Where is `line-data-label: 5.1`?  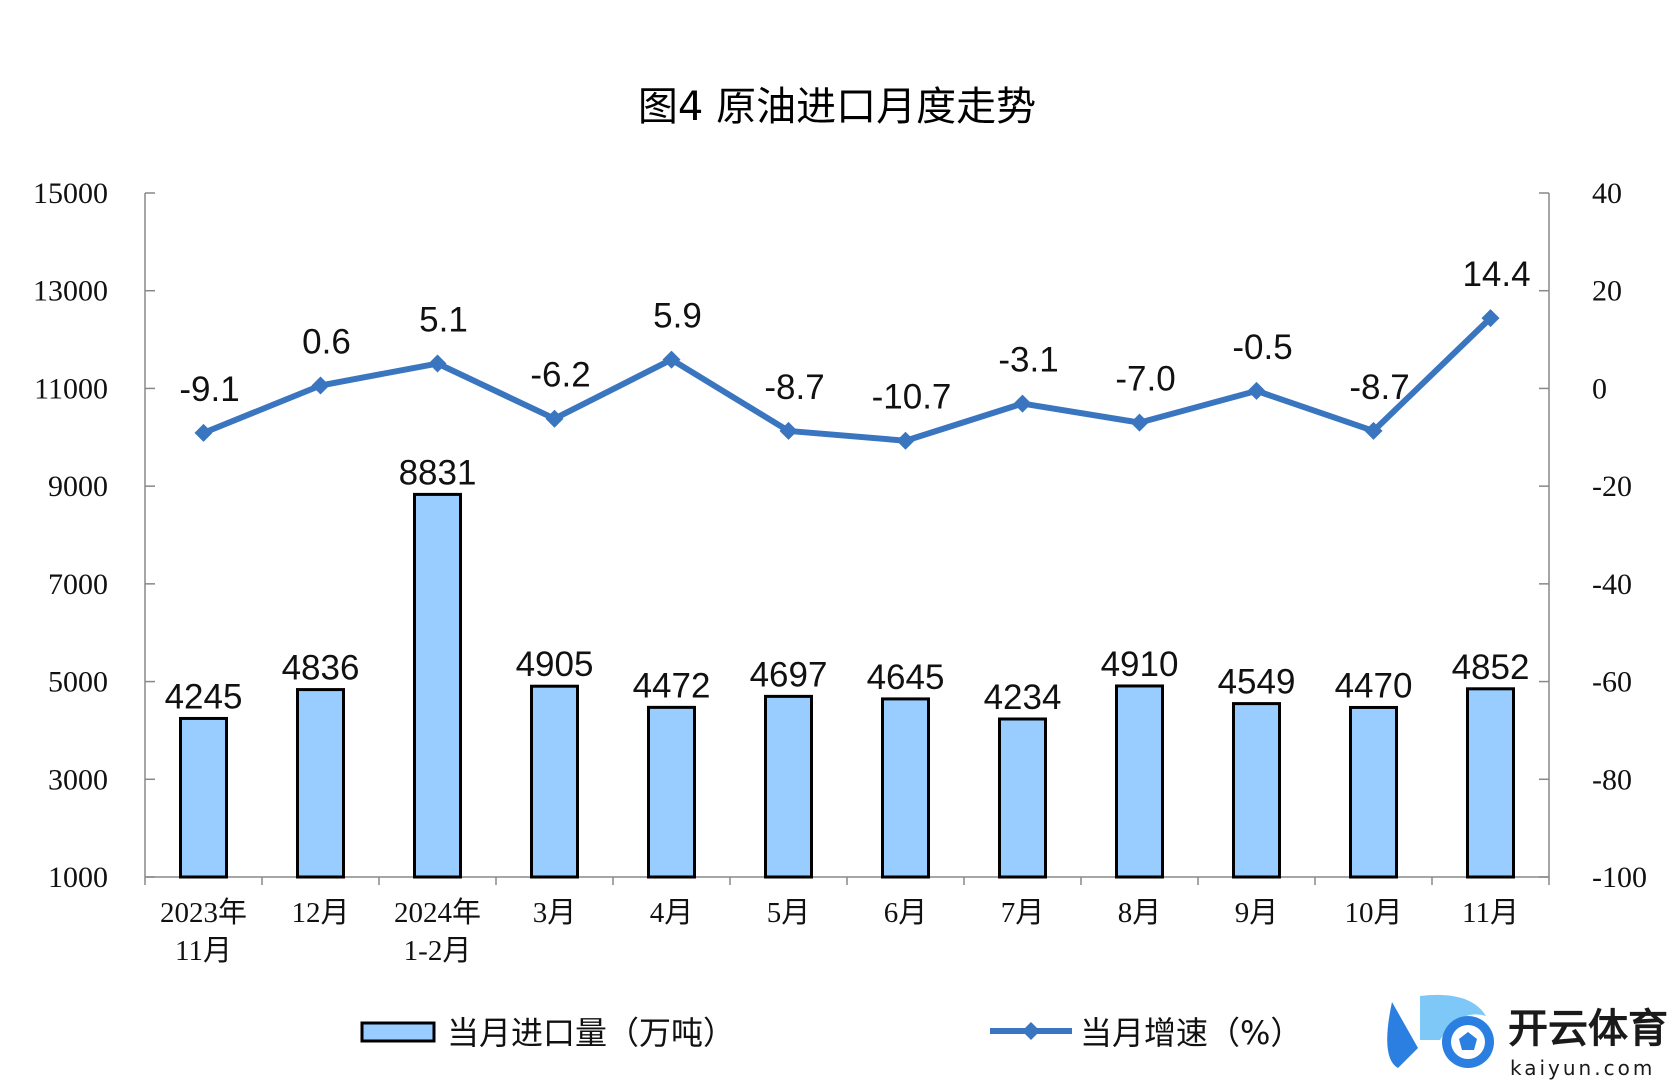
line-data-label: 5.1 is located at coordinates (443, 320).